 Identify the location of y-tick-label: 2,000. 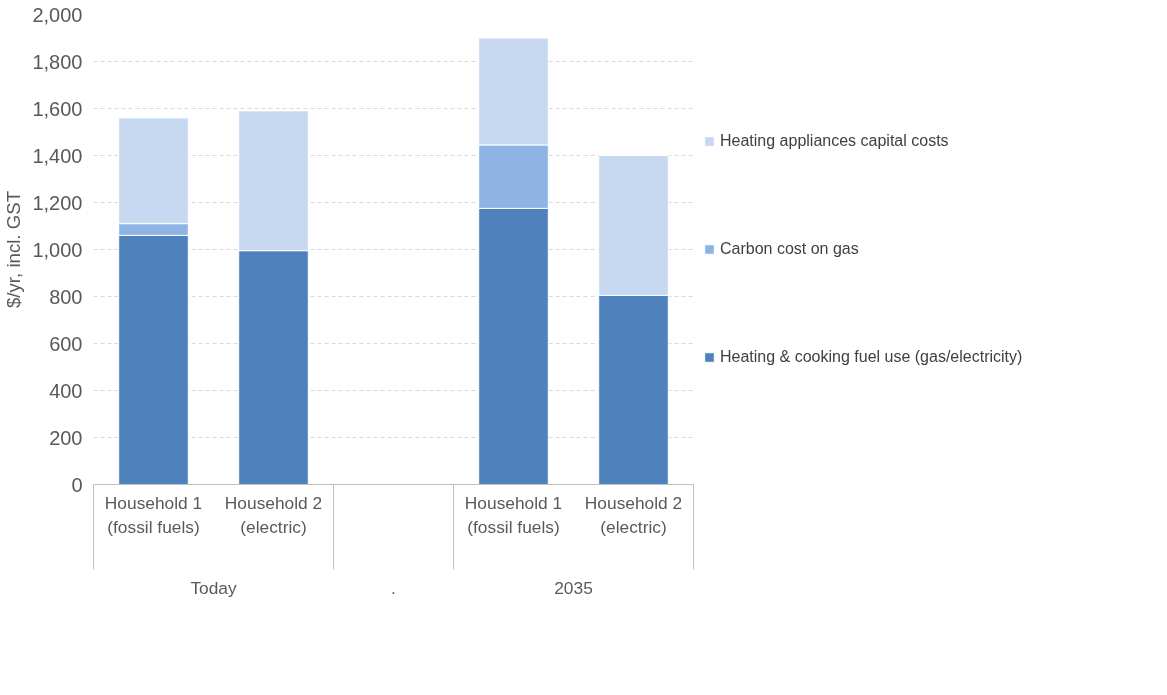
(57, 14).